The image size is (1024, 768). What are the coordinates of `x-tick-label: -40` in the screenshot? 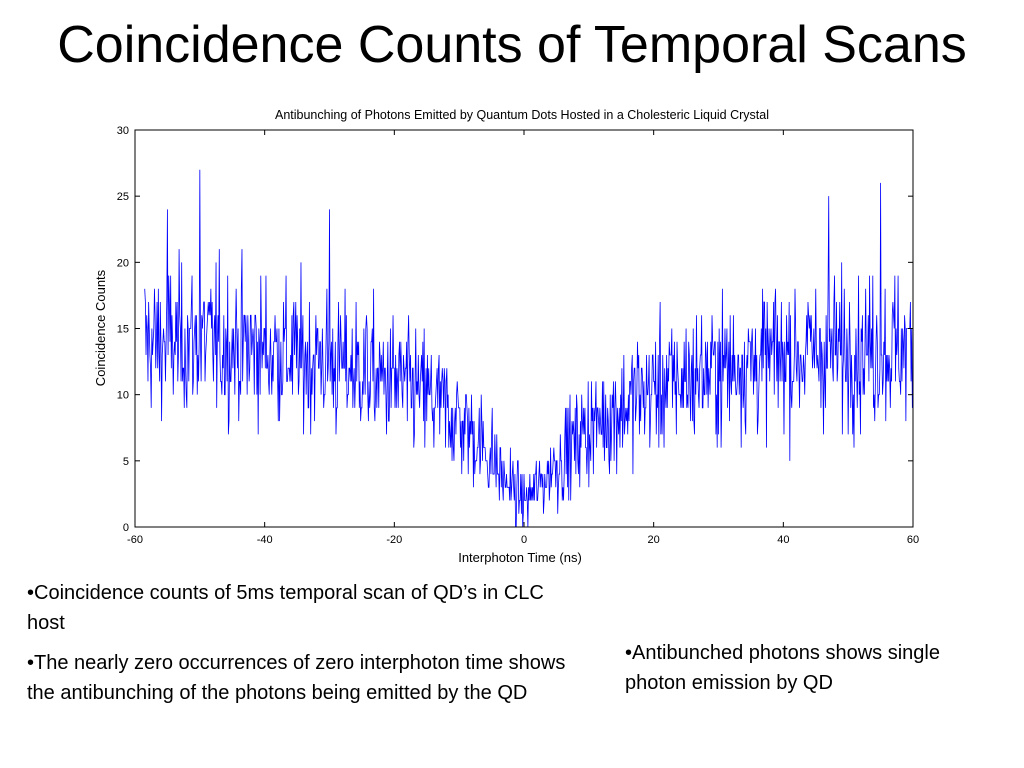 It's located at (265, 540).